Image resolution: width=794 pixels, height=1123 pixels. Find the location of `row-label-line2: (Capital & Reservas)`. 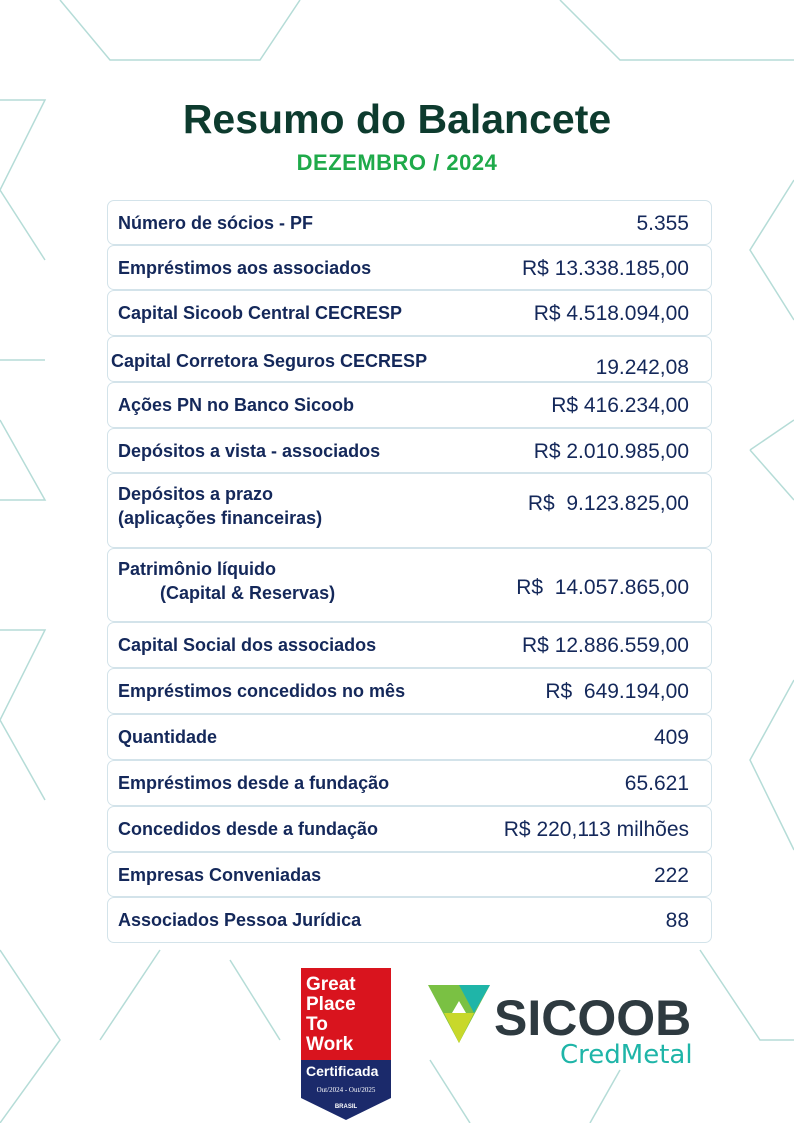

row-label-line2: (Capital & Reservas) is located at coordinates (248, 593).